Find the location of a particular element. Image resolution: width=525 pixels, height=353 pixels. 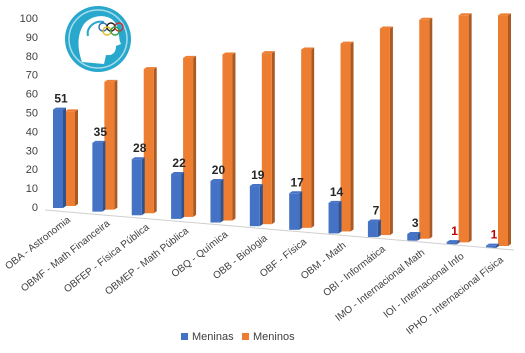

y-tick-label: 80 is located at coordinates (32, 57).